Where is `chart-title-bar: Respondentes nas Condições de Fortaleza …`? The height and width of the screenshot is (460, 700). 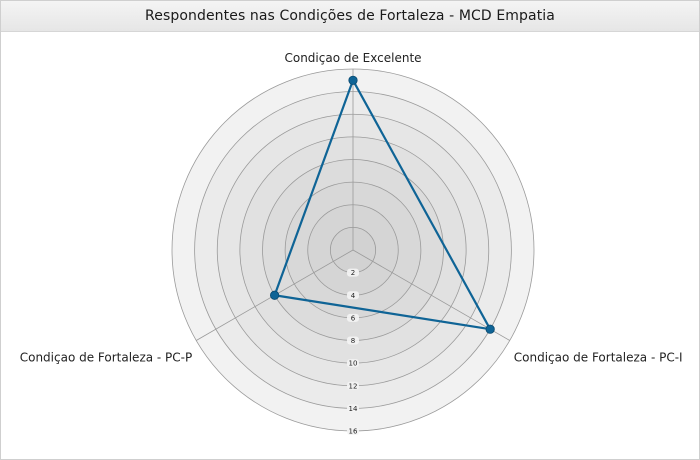 chart-title-bar: Respondentes nas Condições de Fortaleza … is located at coordinates (350, 16).